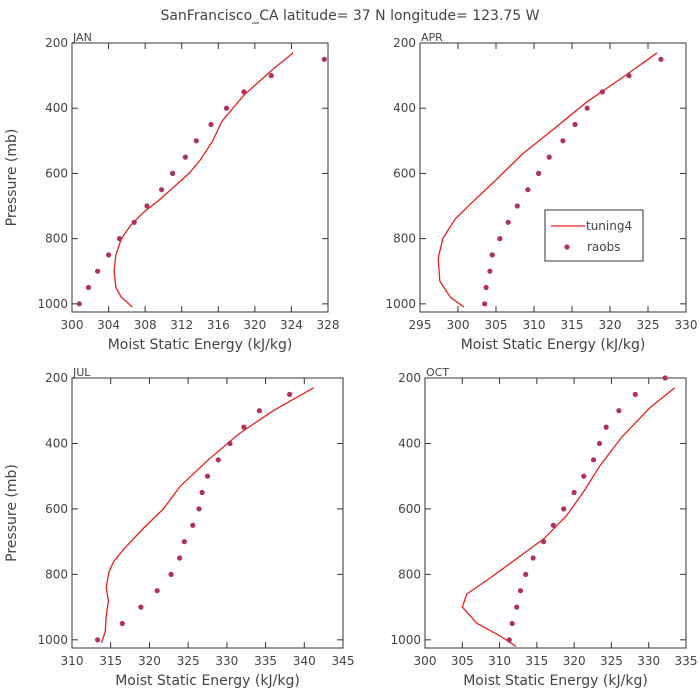  What do you see at coordinates (432, 37) in the screenshot?
I see `month-label: APR` at bounding box center [432, 37].